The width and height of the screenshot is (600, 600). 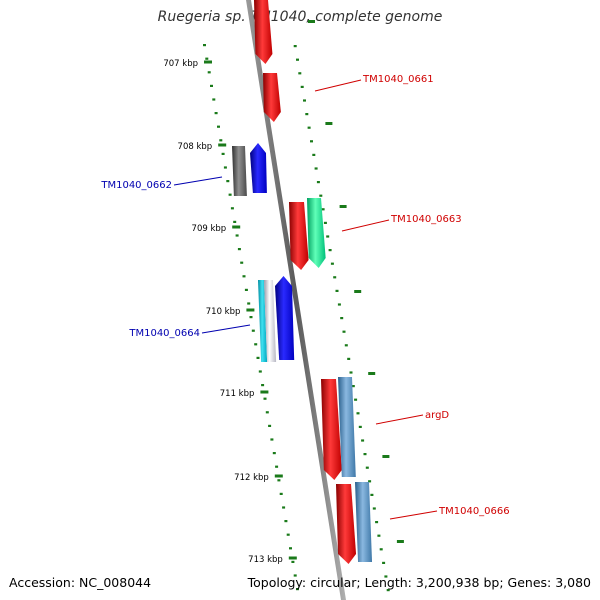 I want to click on tick-label: 707 kbp, so click(x=180, y=64).